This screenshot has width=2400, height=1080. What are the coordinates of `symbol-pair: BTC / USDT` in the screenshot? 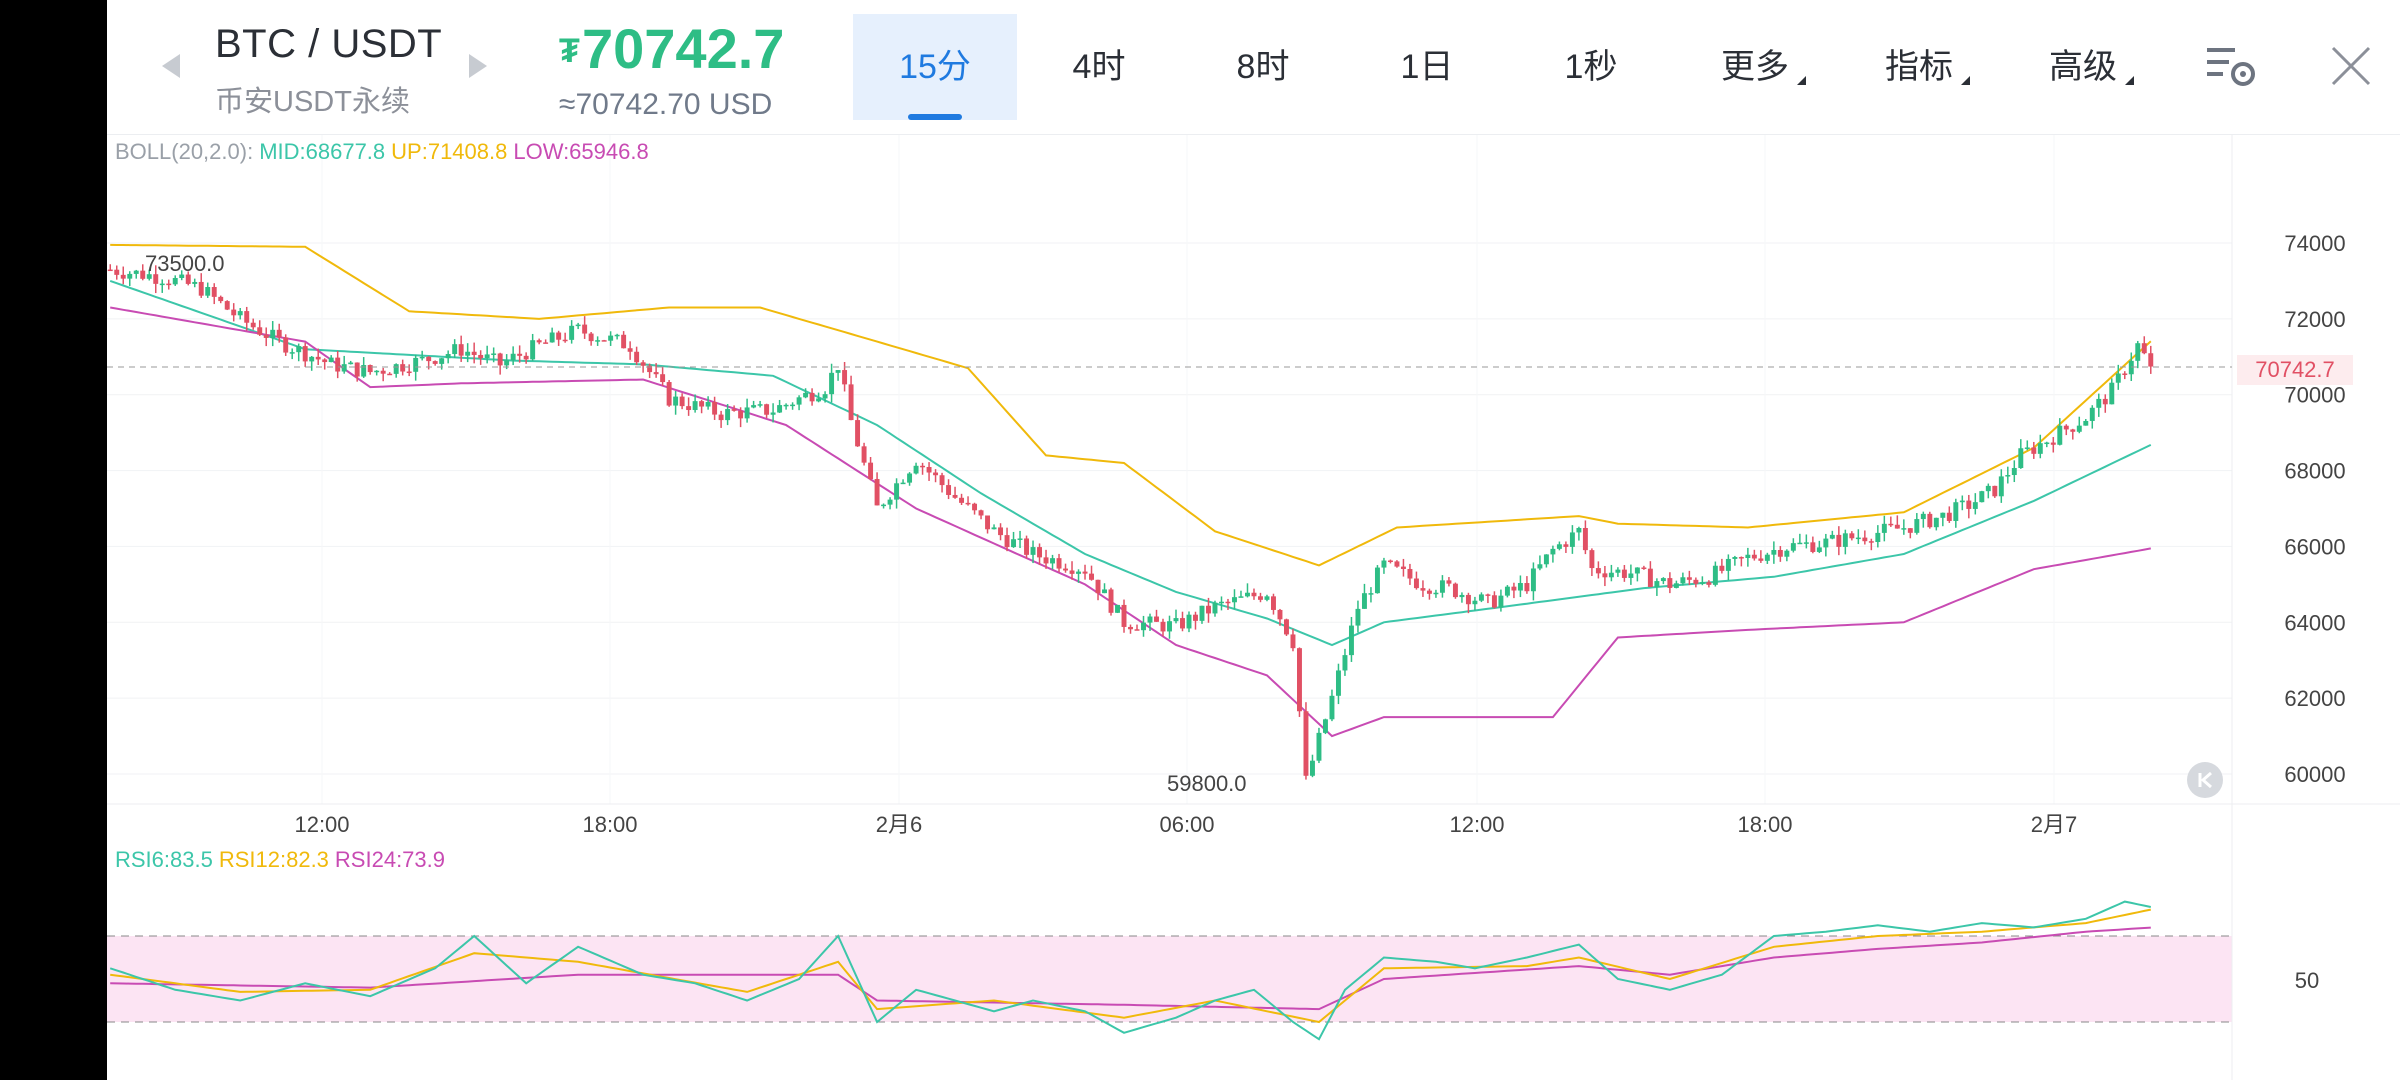 It's located at (329, 44).